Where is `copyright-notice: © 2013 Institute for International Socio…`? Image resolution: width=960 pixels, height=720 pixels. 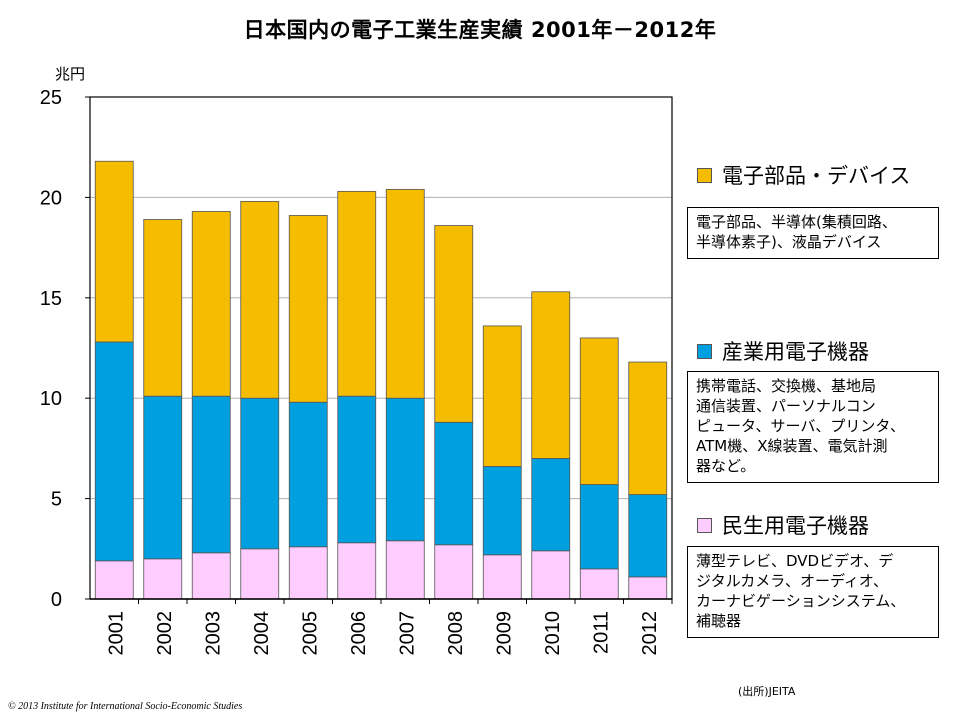
copyright-notice: © 2013 Institute for International Socio… is located at coordinates (125, 706).